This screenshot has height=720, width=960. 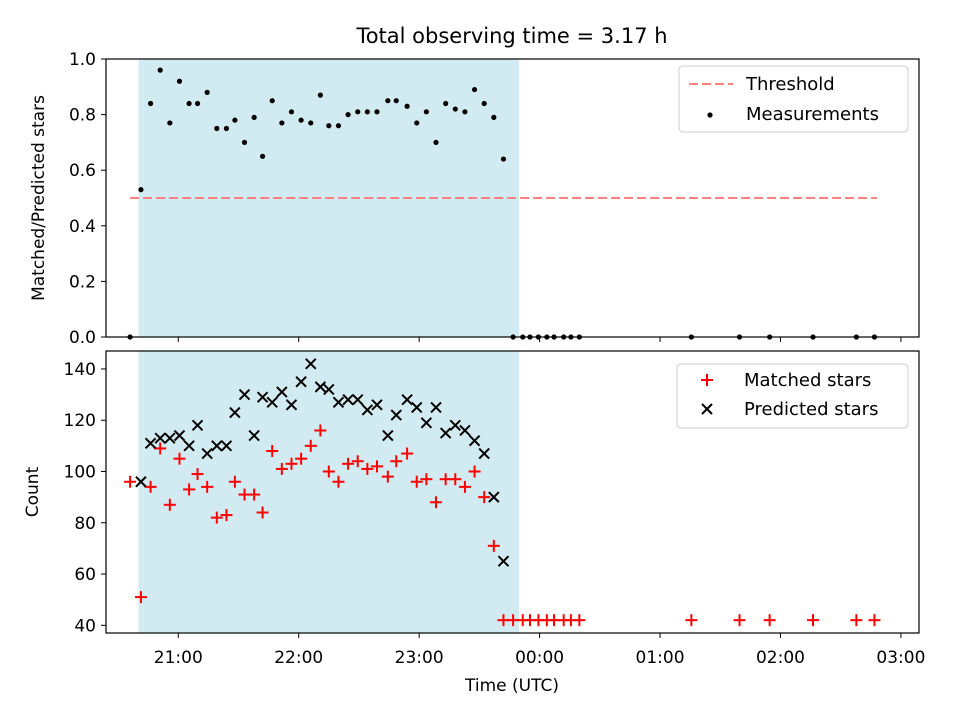 I want to click on y-tick-label: 40, so click(x=85, y=626).